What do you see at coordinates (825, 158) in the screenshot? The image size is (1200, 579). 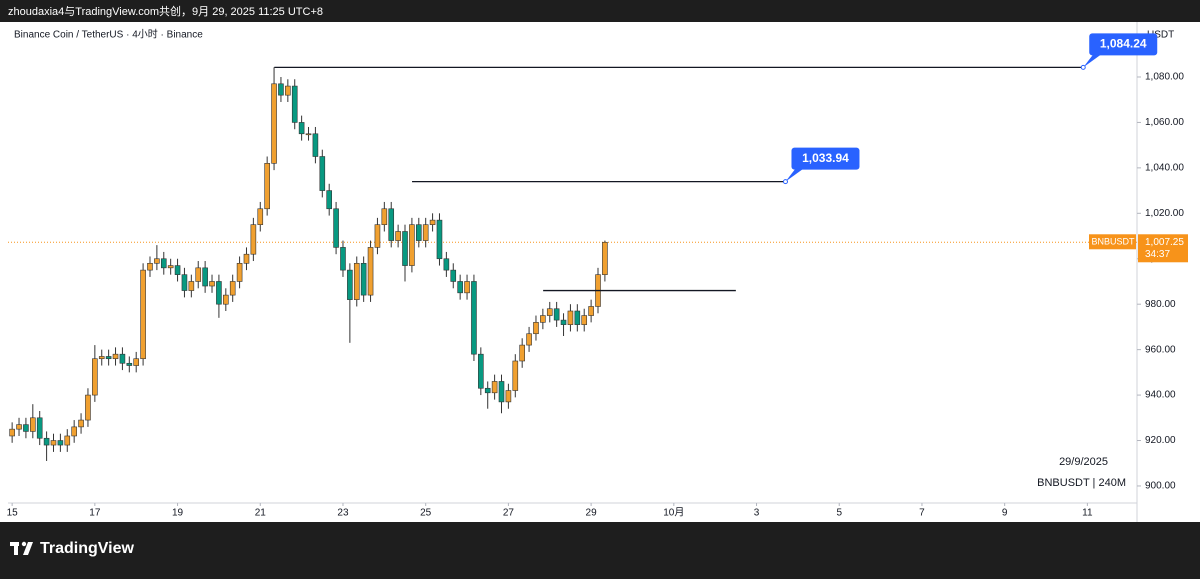 I see `level-label-box` at bounding box center [825, 158].